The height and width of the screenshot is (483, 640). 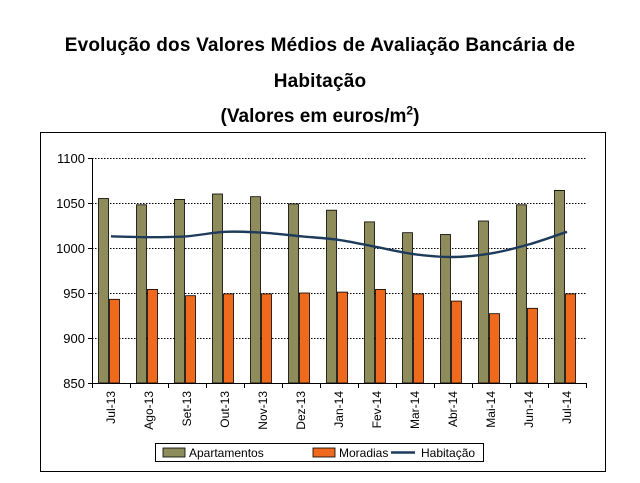 I want to click on legend: Apartamentos Moradias Habitação, so click(x=319, y=452).